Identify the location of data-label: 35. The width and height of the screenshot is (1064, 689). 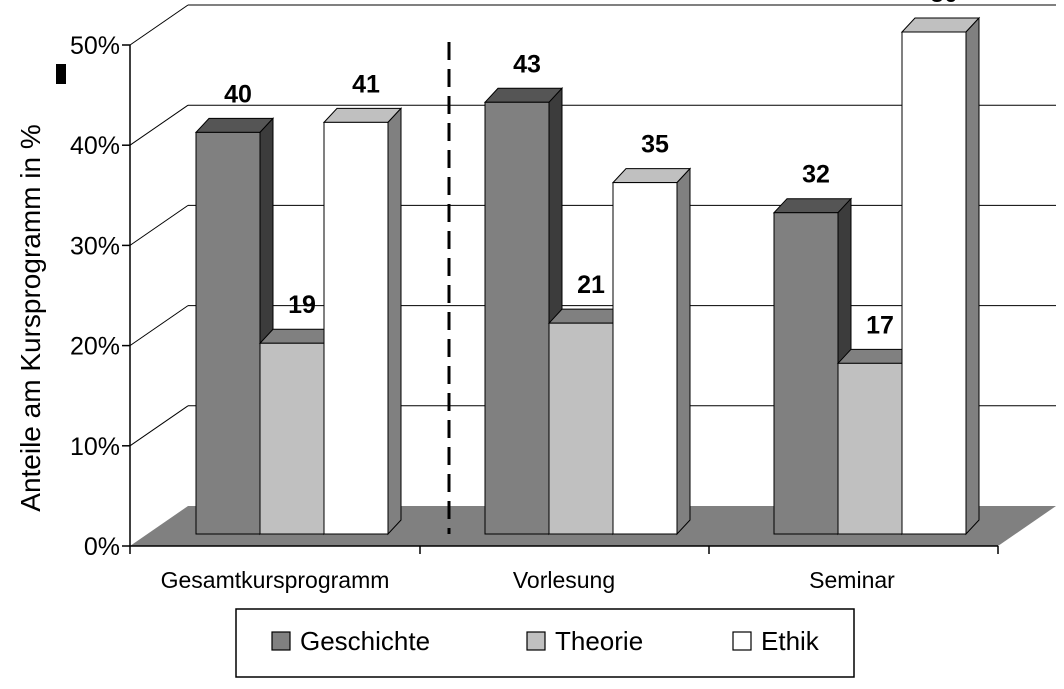
(655, 145).